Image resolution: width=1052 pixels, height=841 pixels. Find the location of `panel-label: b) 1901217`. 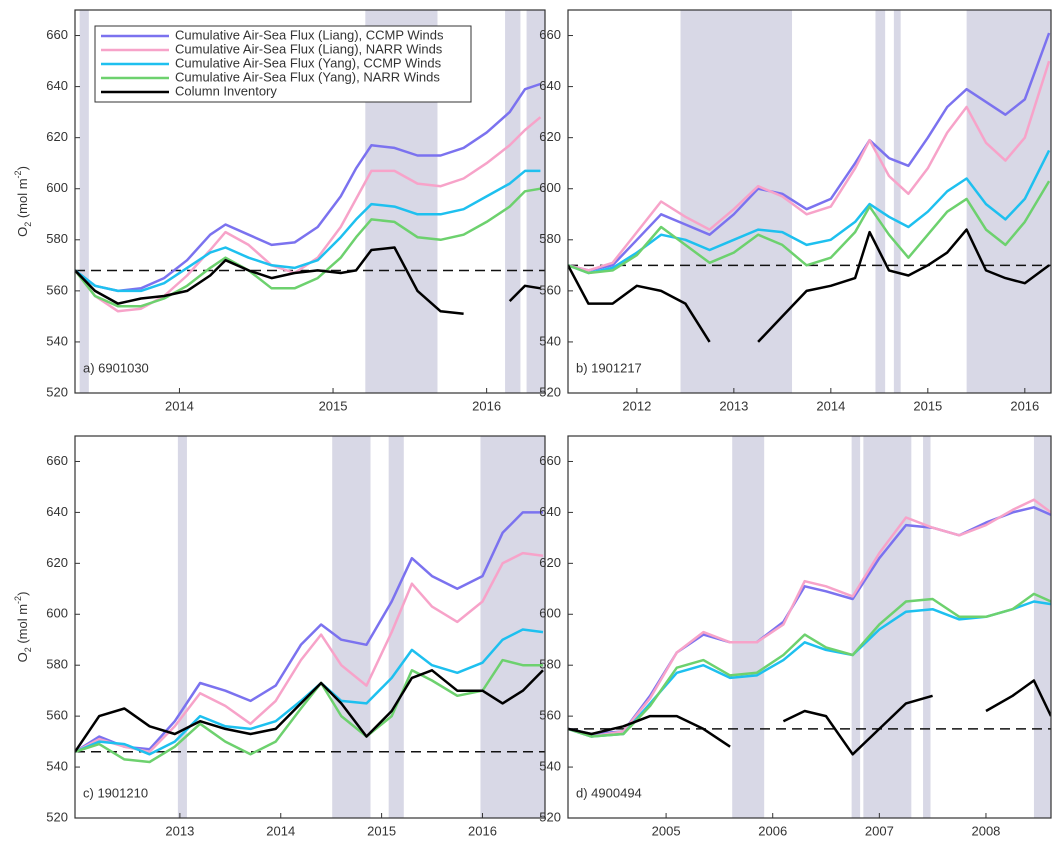

panel-label: b) 1901217 is located at coordinates (609, 367).